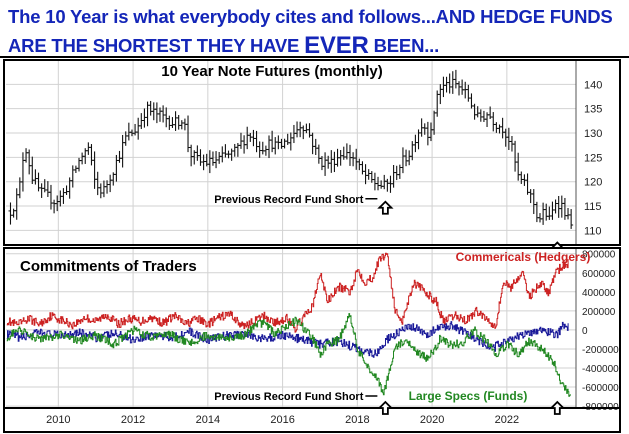  What do you see at coordinates (156, 45) in the screenshot?
I see `headline-line-2-a: ARE THE SHORTEST THEY HAVE` at bounding box center [156, 45].